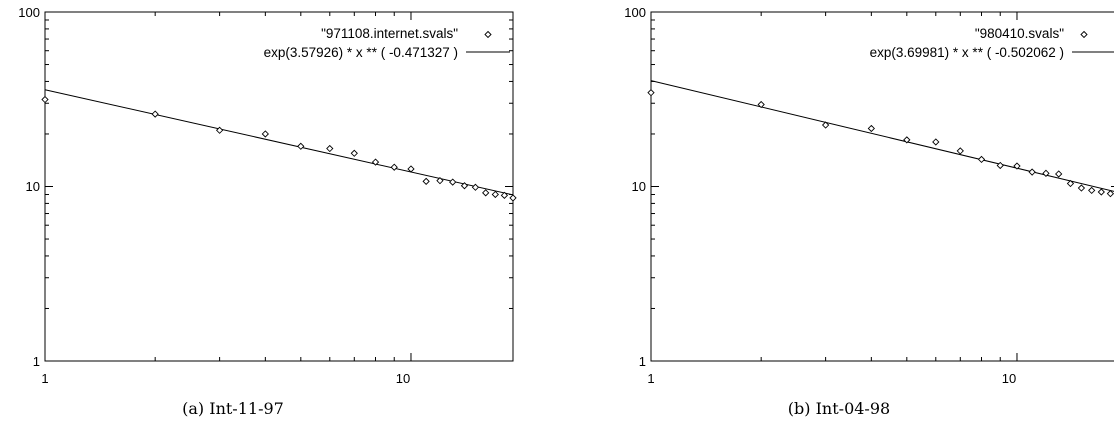  What do you see at coordinates (967, 52) in the screenshot?
I see `legend-label-fit: exp(3.69981) * x ** ( -0.502062 )` at bounding box center [967, 52].